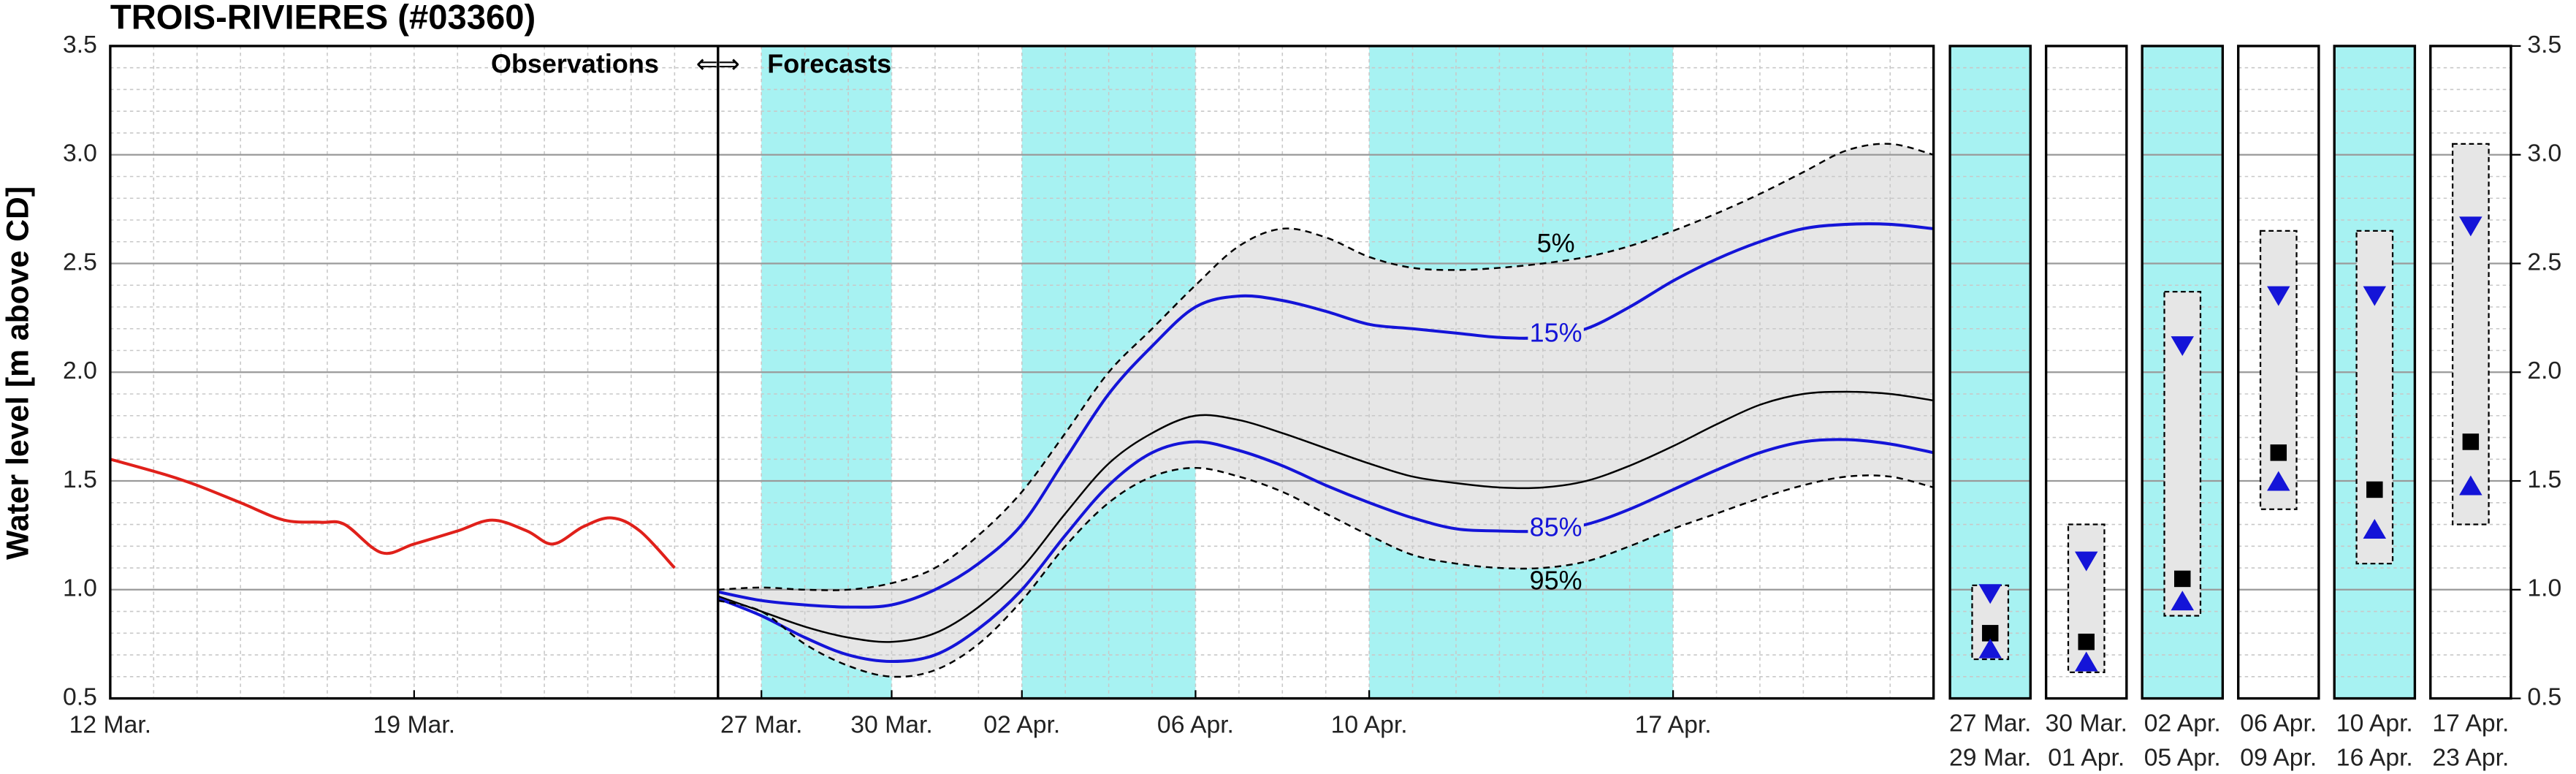  I want to click on chart-title: TROIS-RIVIERES (#03360), so click(323, 18).